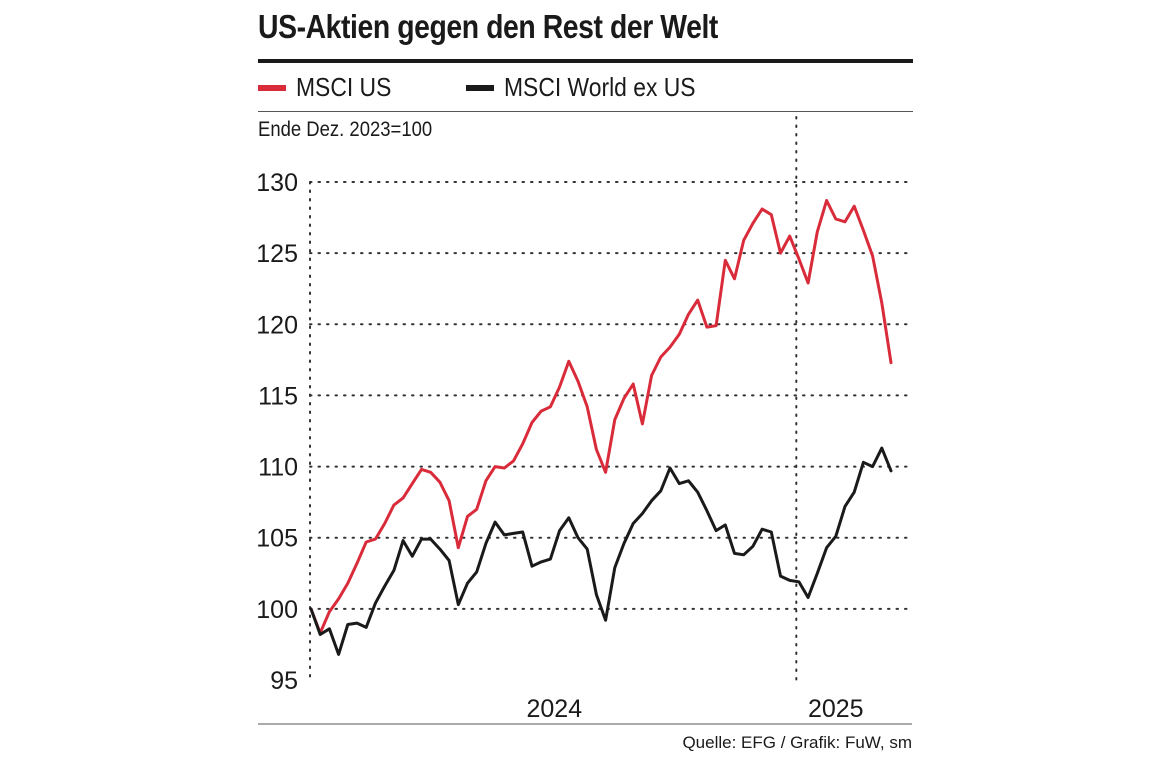 The width and height of the screenshot is (1170, 759). What do you see at coordinates (344, 87) in the screenshot?
I see `legend-label-msci-us: MSCI US` at bounding box center [344, 87].